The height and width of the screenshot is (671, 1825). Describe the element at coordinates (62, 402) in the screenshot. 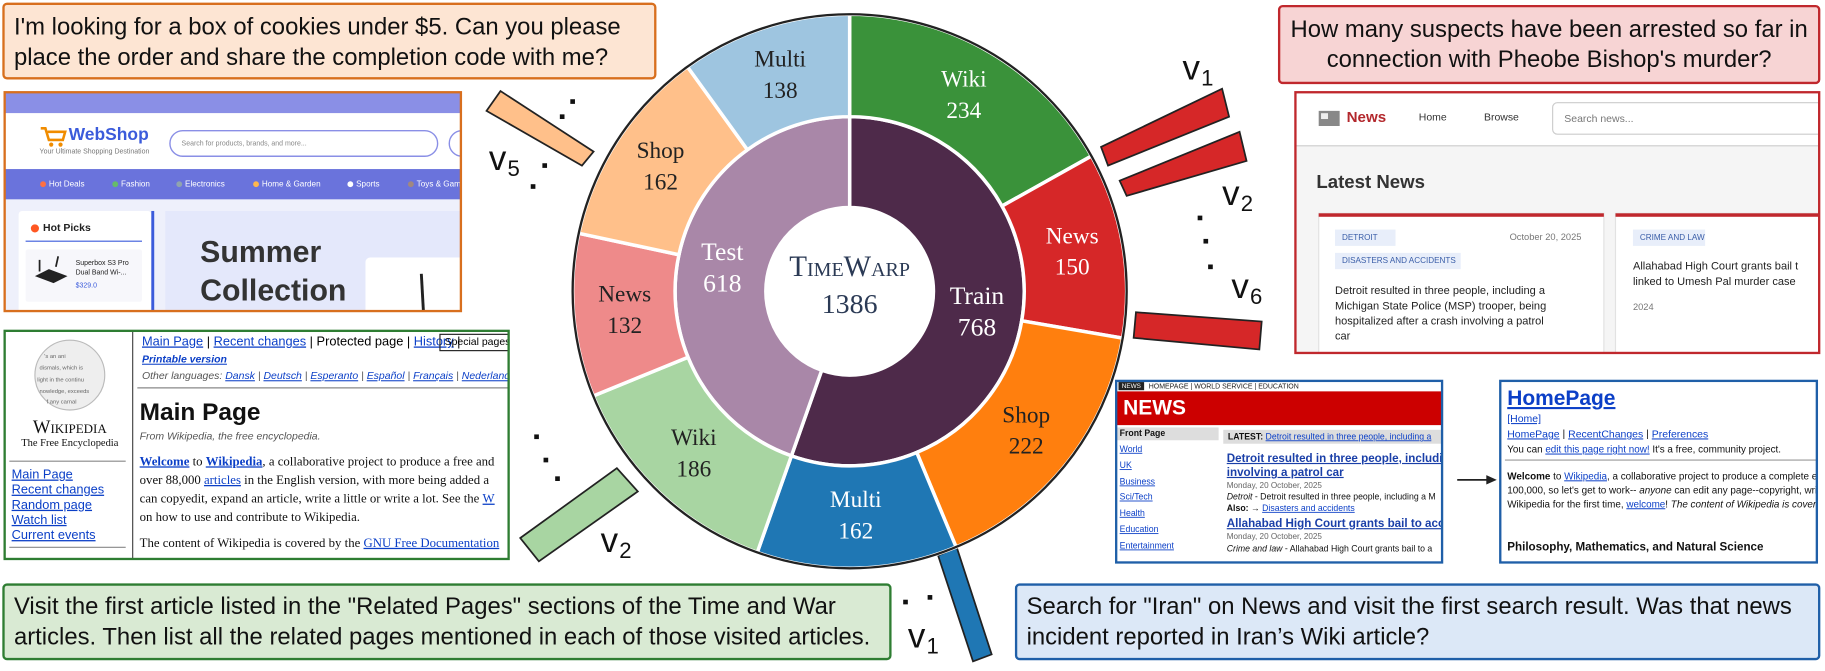

I see `svg-text: f any carnal` at that location.